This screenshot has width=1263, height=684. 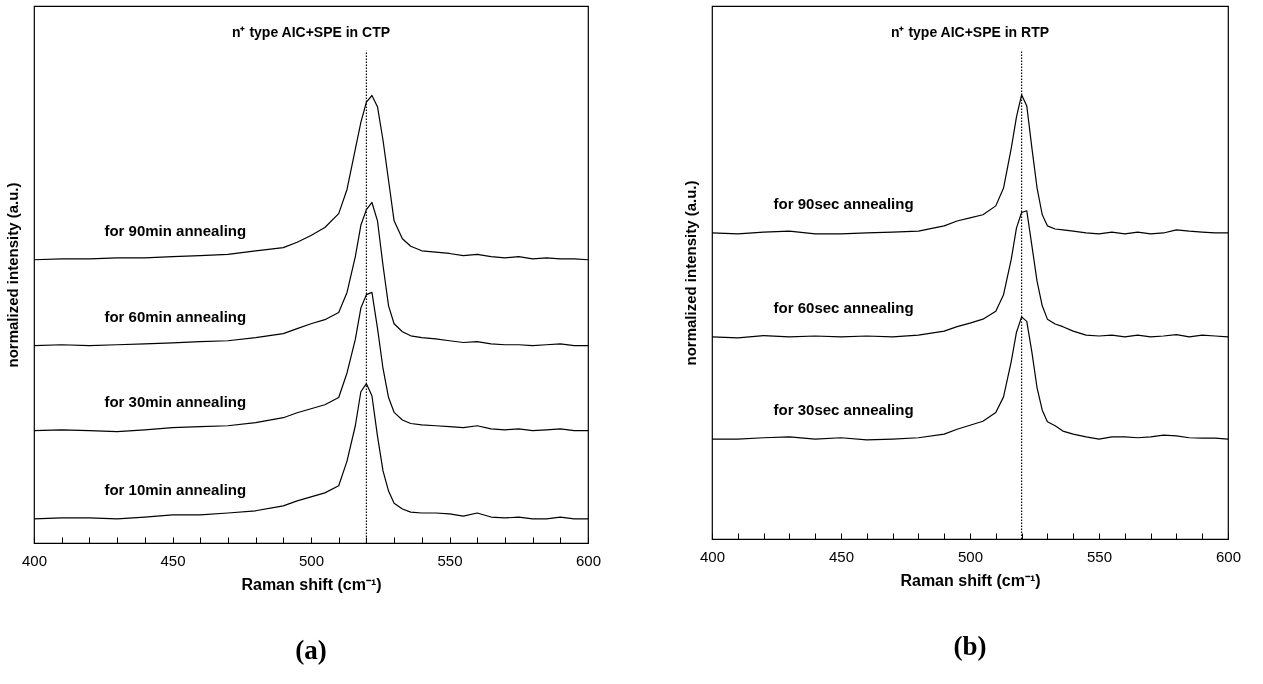 What do you see at coordinates (175, 316) in the screenshot?
I see `series-label: for 60min annealing` at bounding box center [175, 316].